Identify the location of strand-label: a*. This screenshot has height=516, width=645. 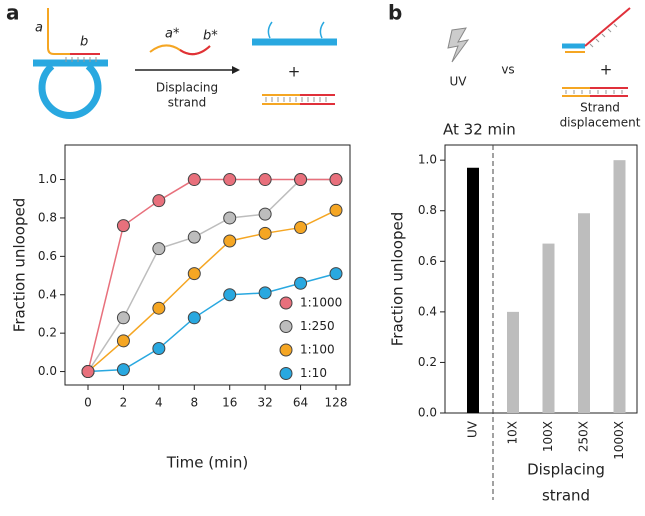
(172, 34).